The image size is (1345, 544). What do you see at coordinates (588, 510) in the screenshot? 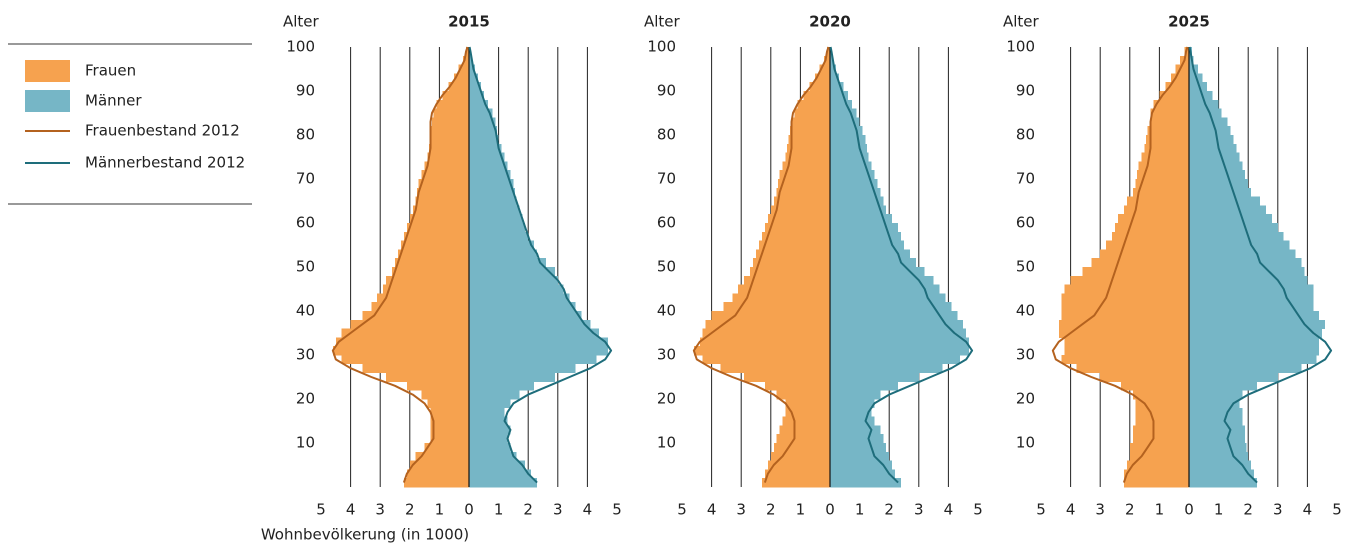
I see `x-tick-label: 4` at bounding box center [588, 510].